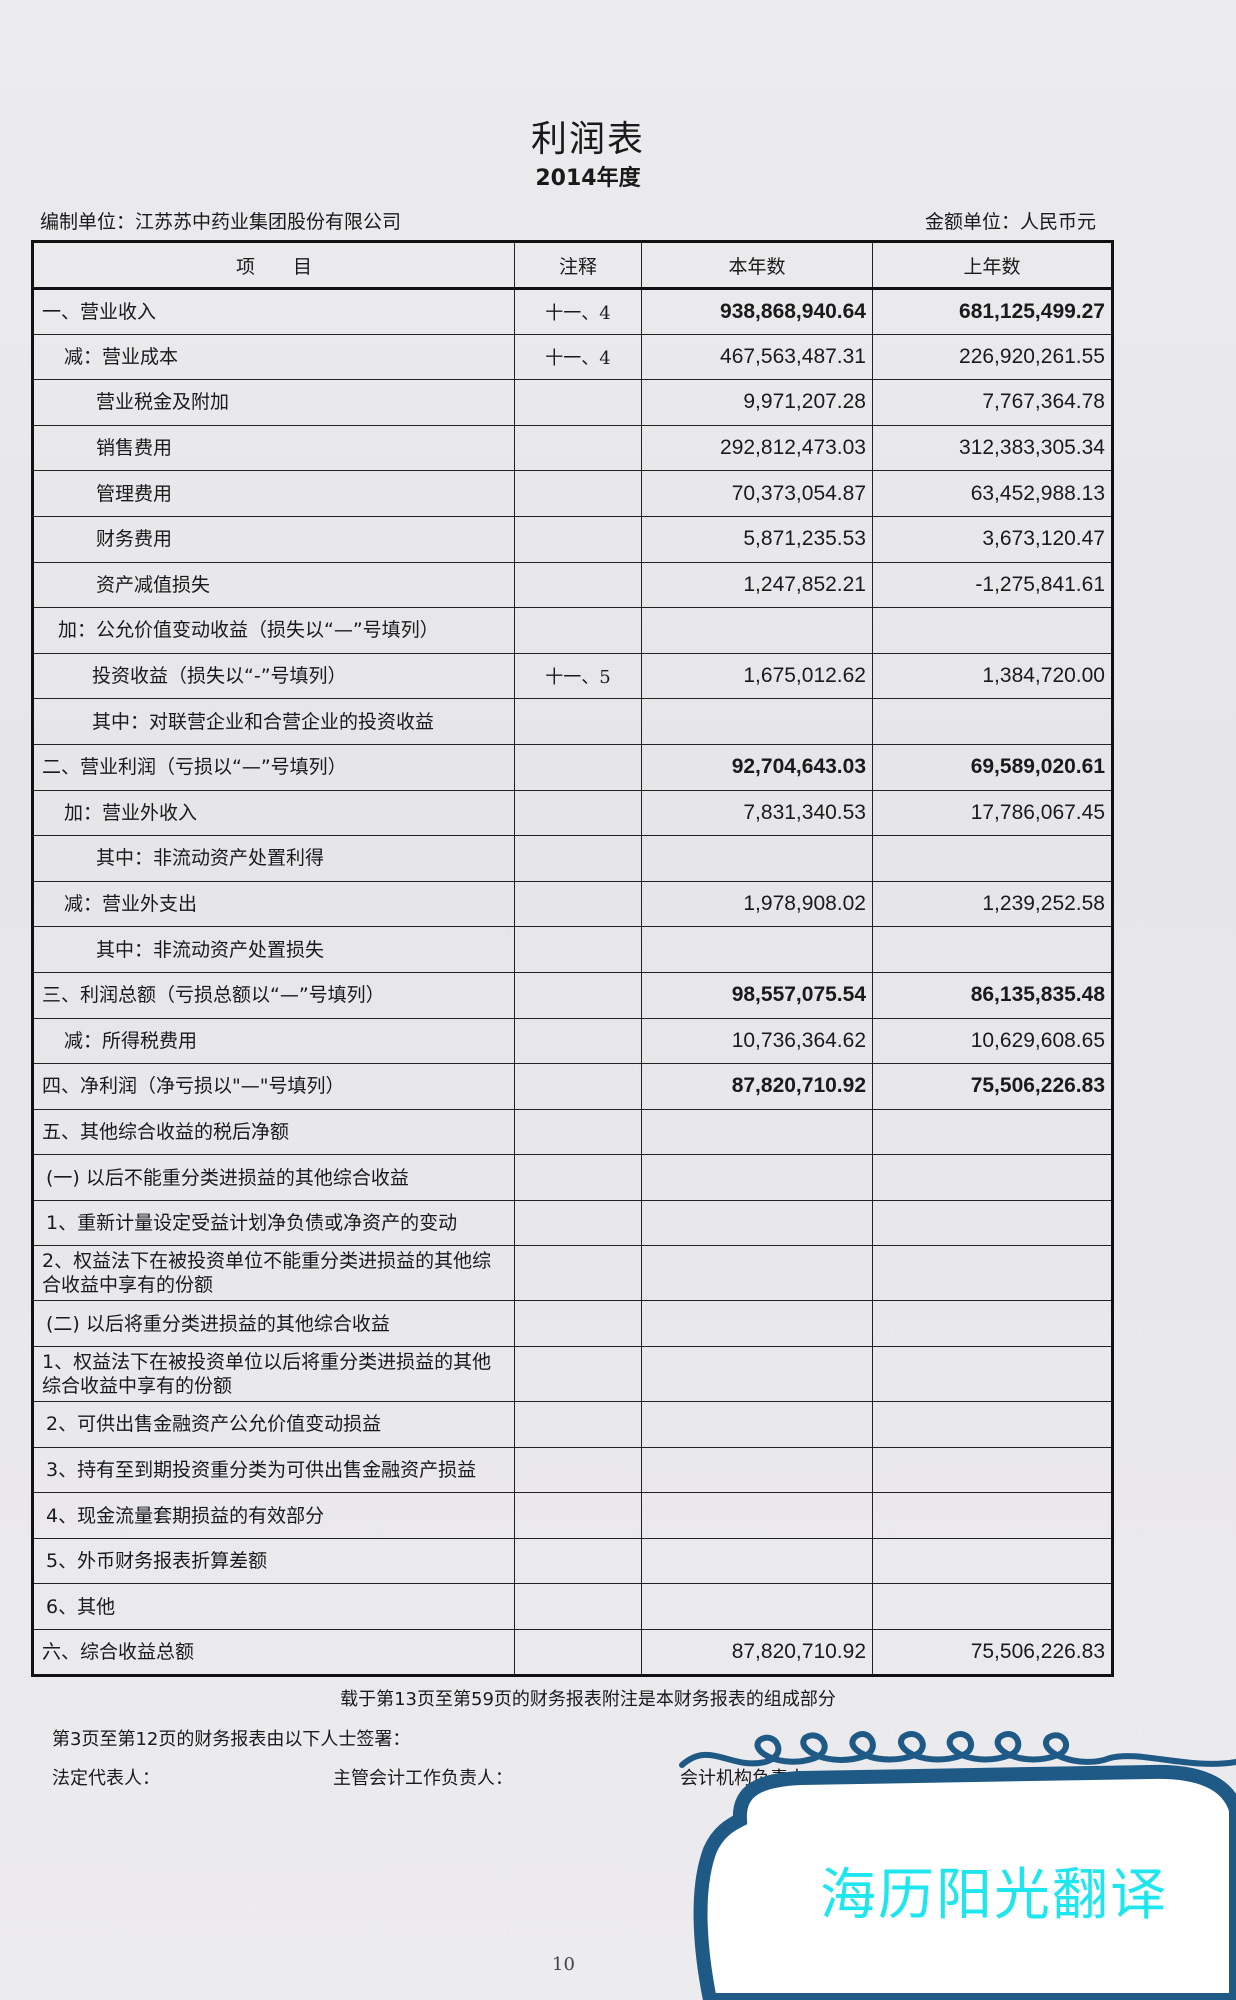 The width and height of the screenshot is (1236, 2000). I want to click on row-current-year-value: 9,971,207.28, so click(757, 402).